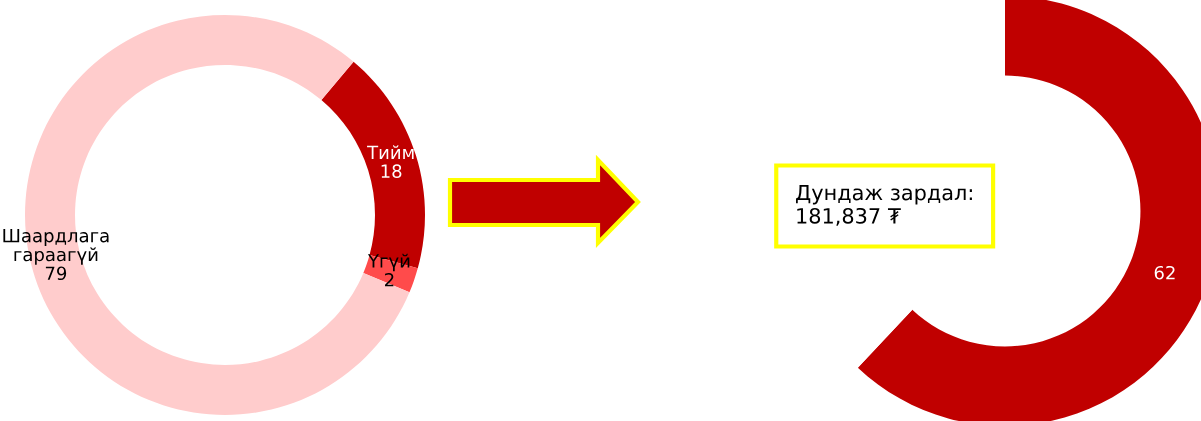 Image resolution: width=1201 pixels, height=421 pixels. What do you see at coordinates (389, 279) in the screenshot?
I see `data-label: 2` at bounding box center [389, 279].